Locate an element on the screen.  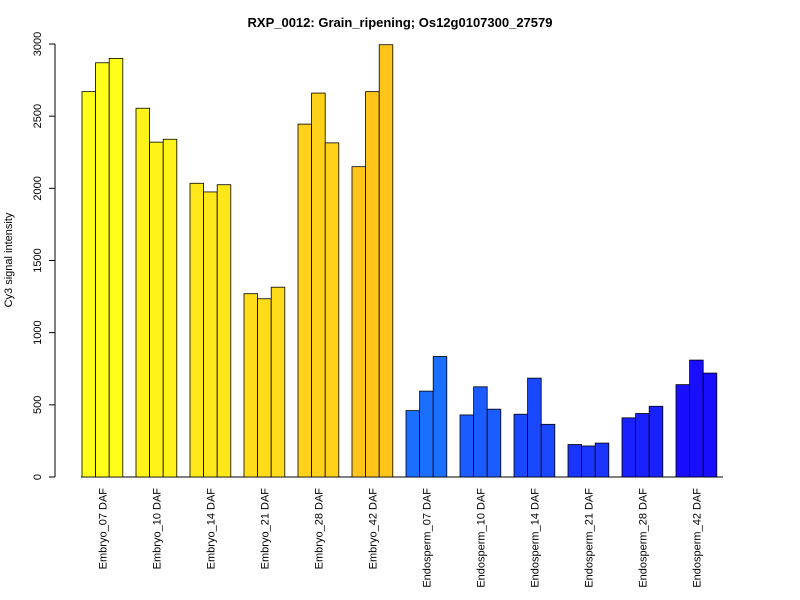
y-tick-label: 3000 is located at coordinates (38, 44).